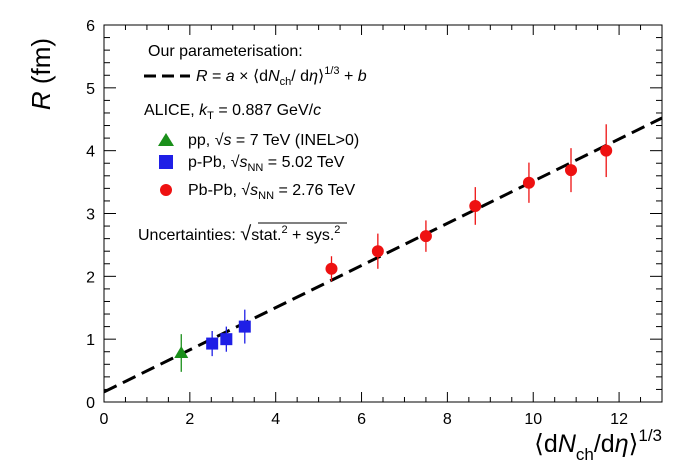  Describe the element at coordinates (361, 419) in the screenshot. I see `x-tick-label: 6` at that location.